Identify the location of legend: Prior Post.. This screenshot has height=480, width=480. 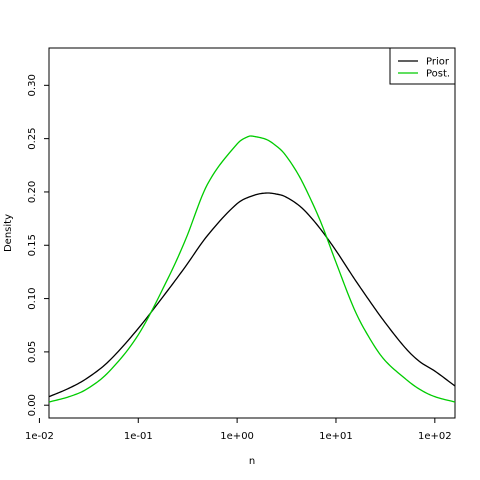
(422, 66).